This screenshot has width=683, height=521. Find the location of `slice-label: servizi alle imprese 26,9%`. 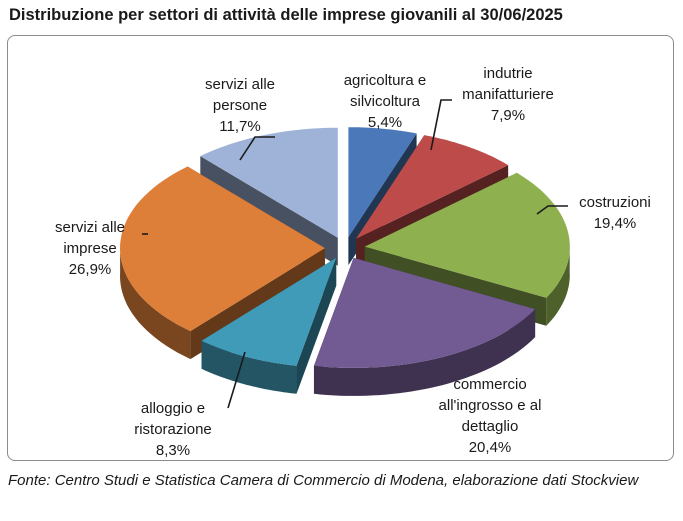

slice-label: servizi alle imprese 26,9% is located at coordinates (90, 248).